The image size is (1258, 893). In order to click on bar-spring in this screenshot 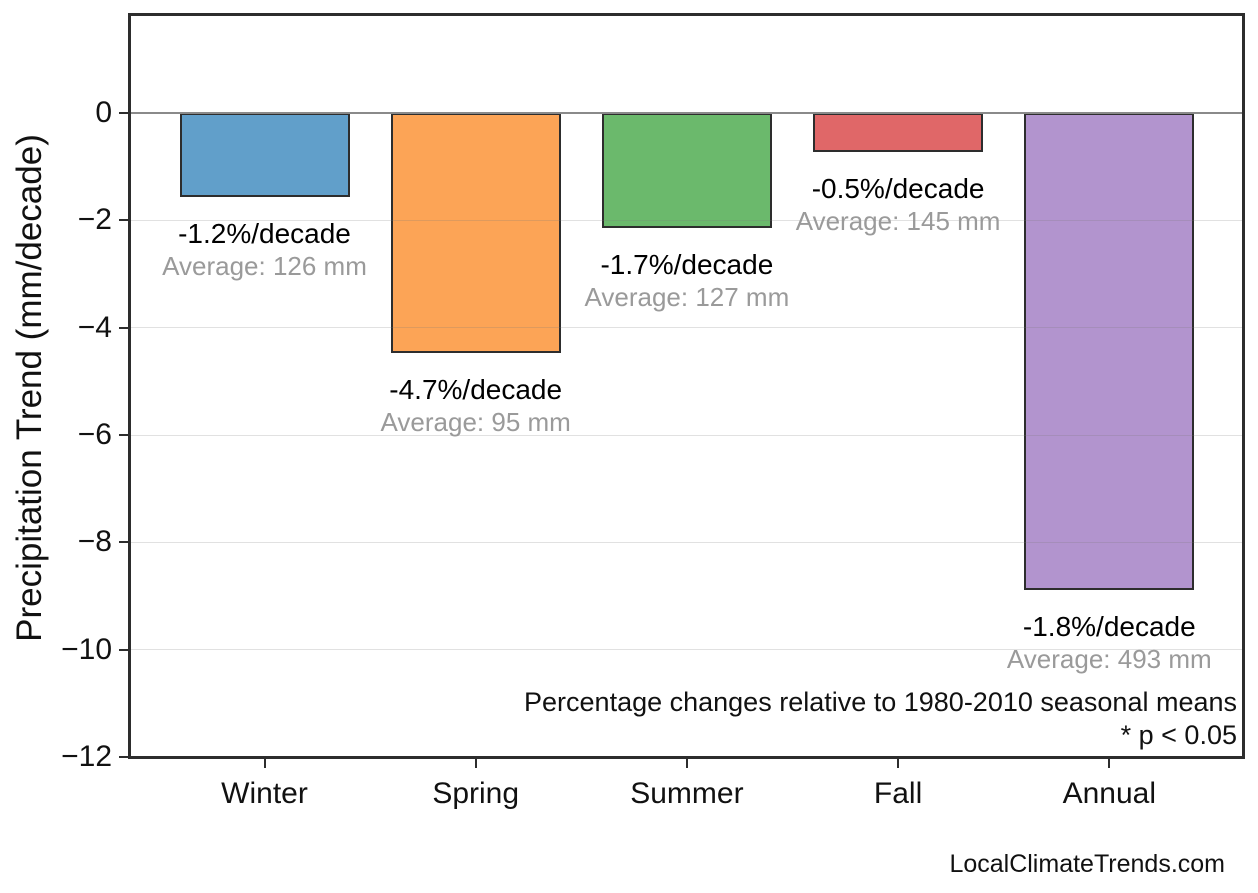, I will do `click(475, 233)`.